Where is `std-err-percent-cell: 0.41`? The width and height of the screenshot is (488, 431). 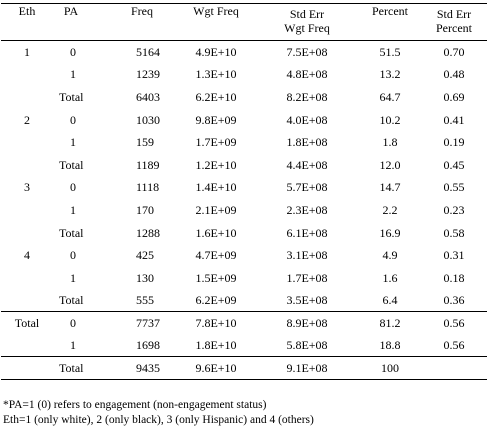 std-err-percent-cell: 0.41 is located at coordinates (454, 119).